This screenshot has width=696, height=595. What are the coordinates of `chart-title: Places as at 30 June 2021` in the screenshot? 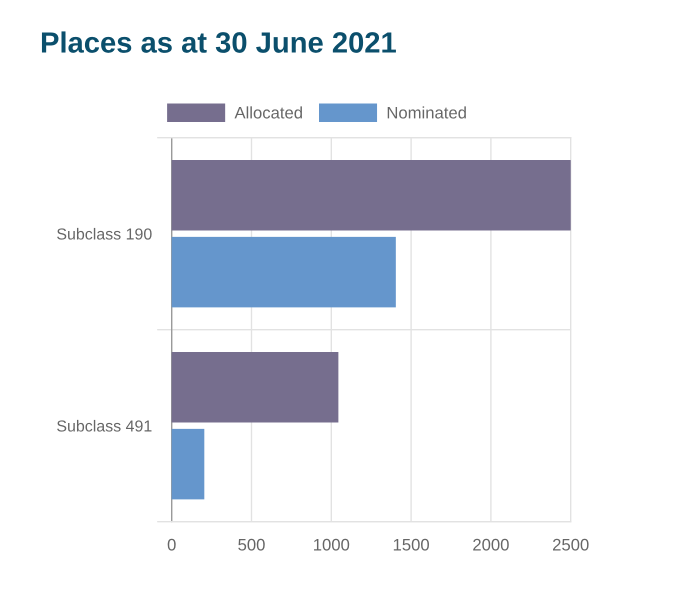 It's located at (219, 42).